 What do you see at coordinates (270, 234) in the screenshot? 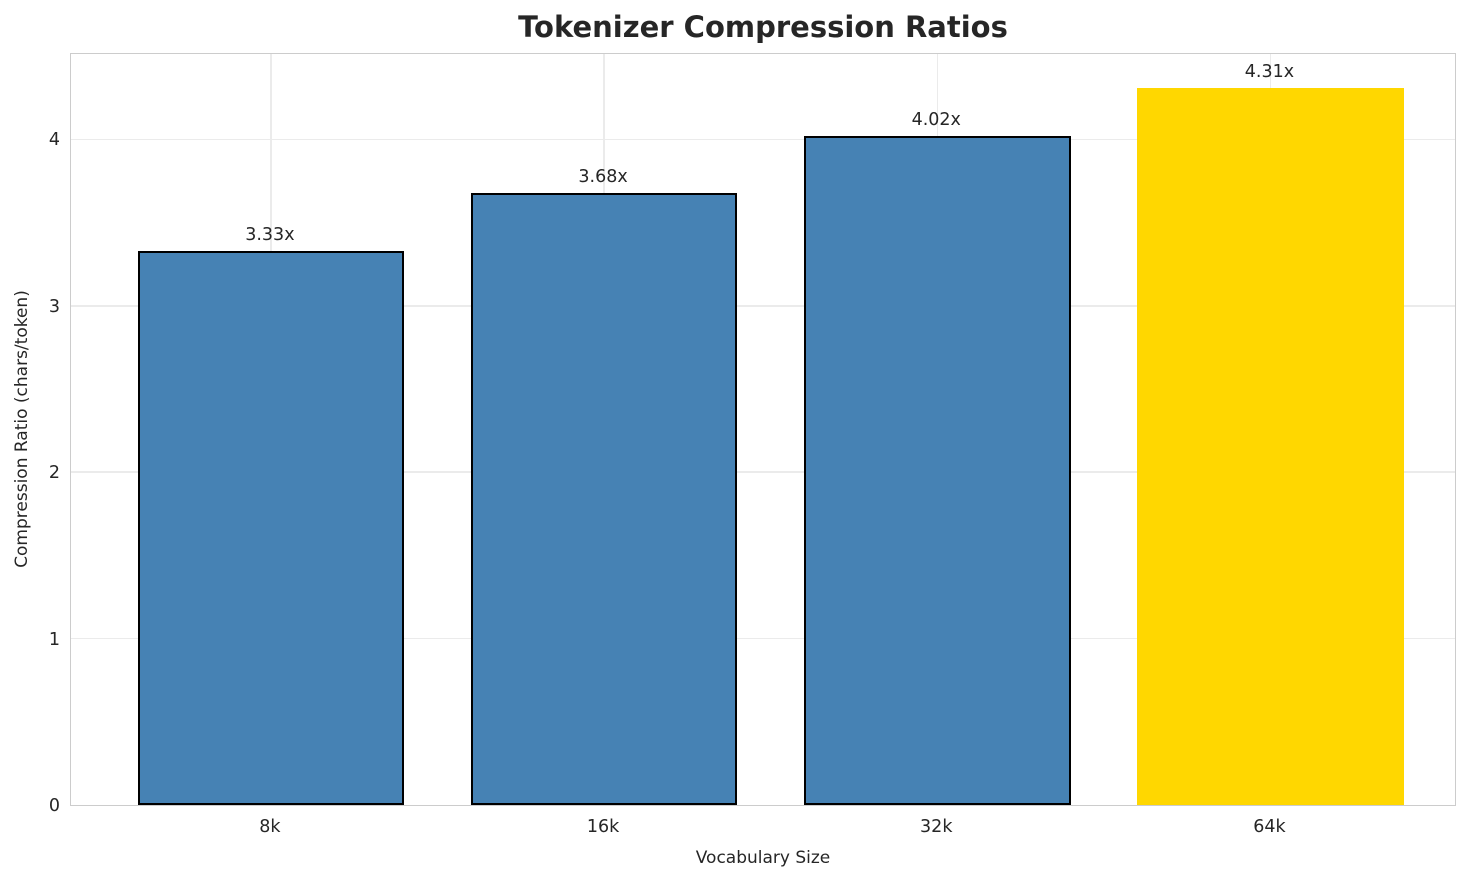
I see `bar-value-label: 3.33x` at bounding box center [270, 234].